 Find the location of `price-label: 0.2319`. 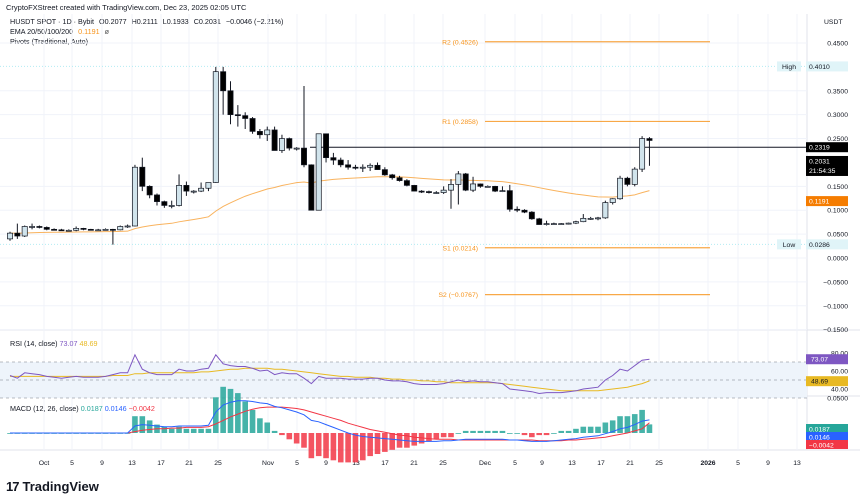

price-label: 0.2319 is located at coordinates (827, 147).